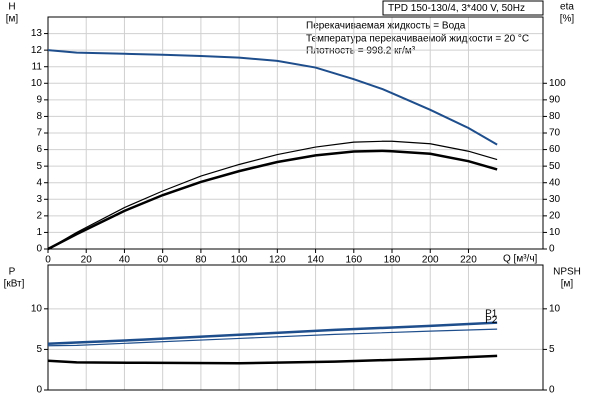 This screenshot has width=600, height=400. Describe the element at coordinates (353, 260) in the screenshot. I see `x-tick-label: 160` at that location.